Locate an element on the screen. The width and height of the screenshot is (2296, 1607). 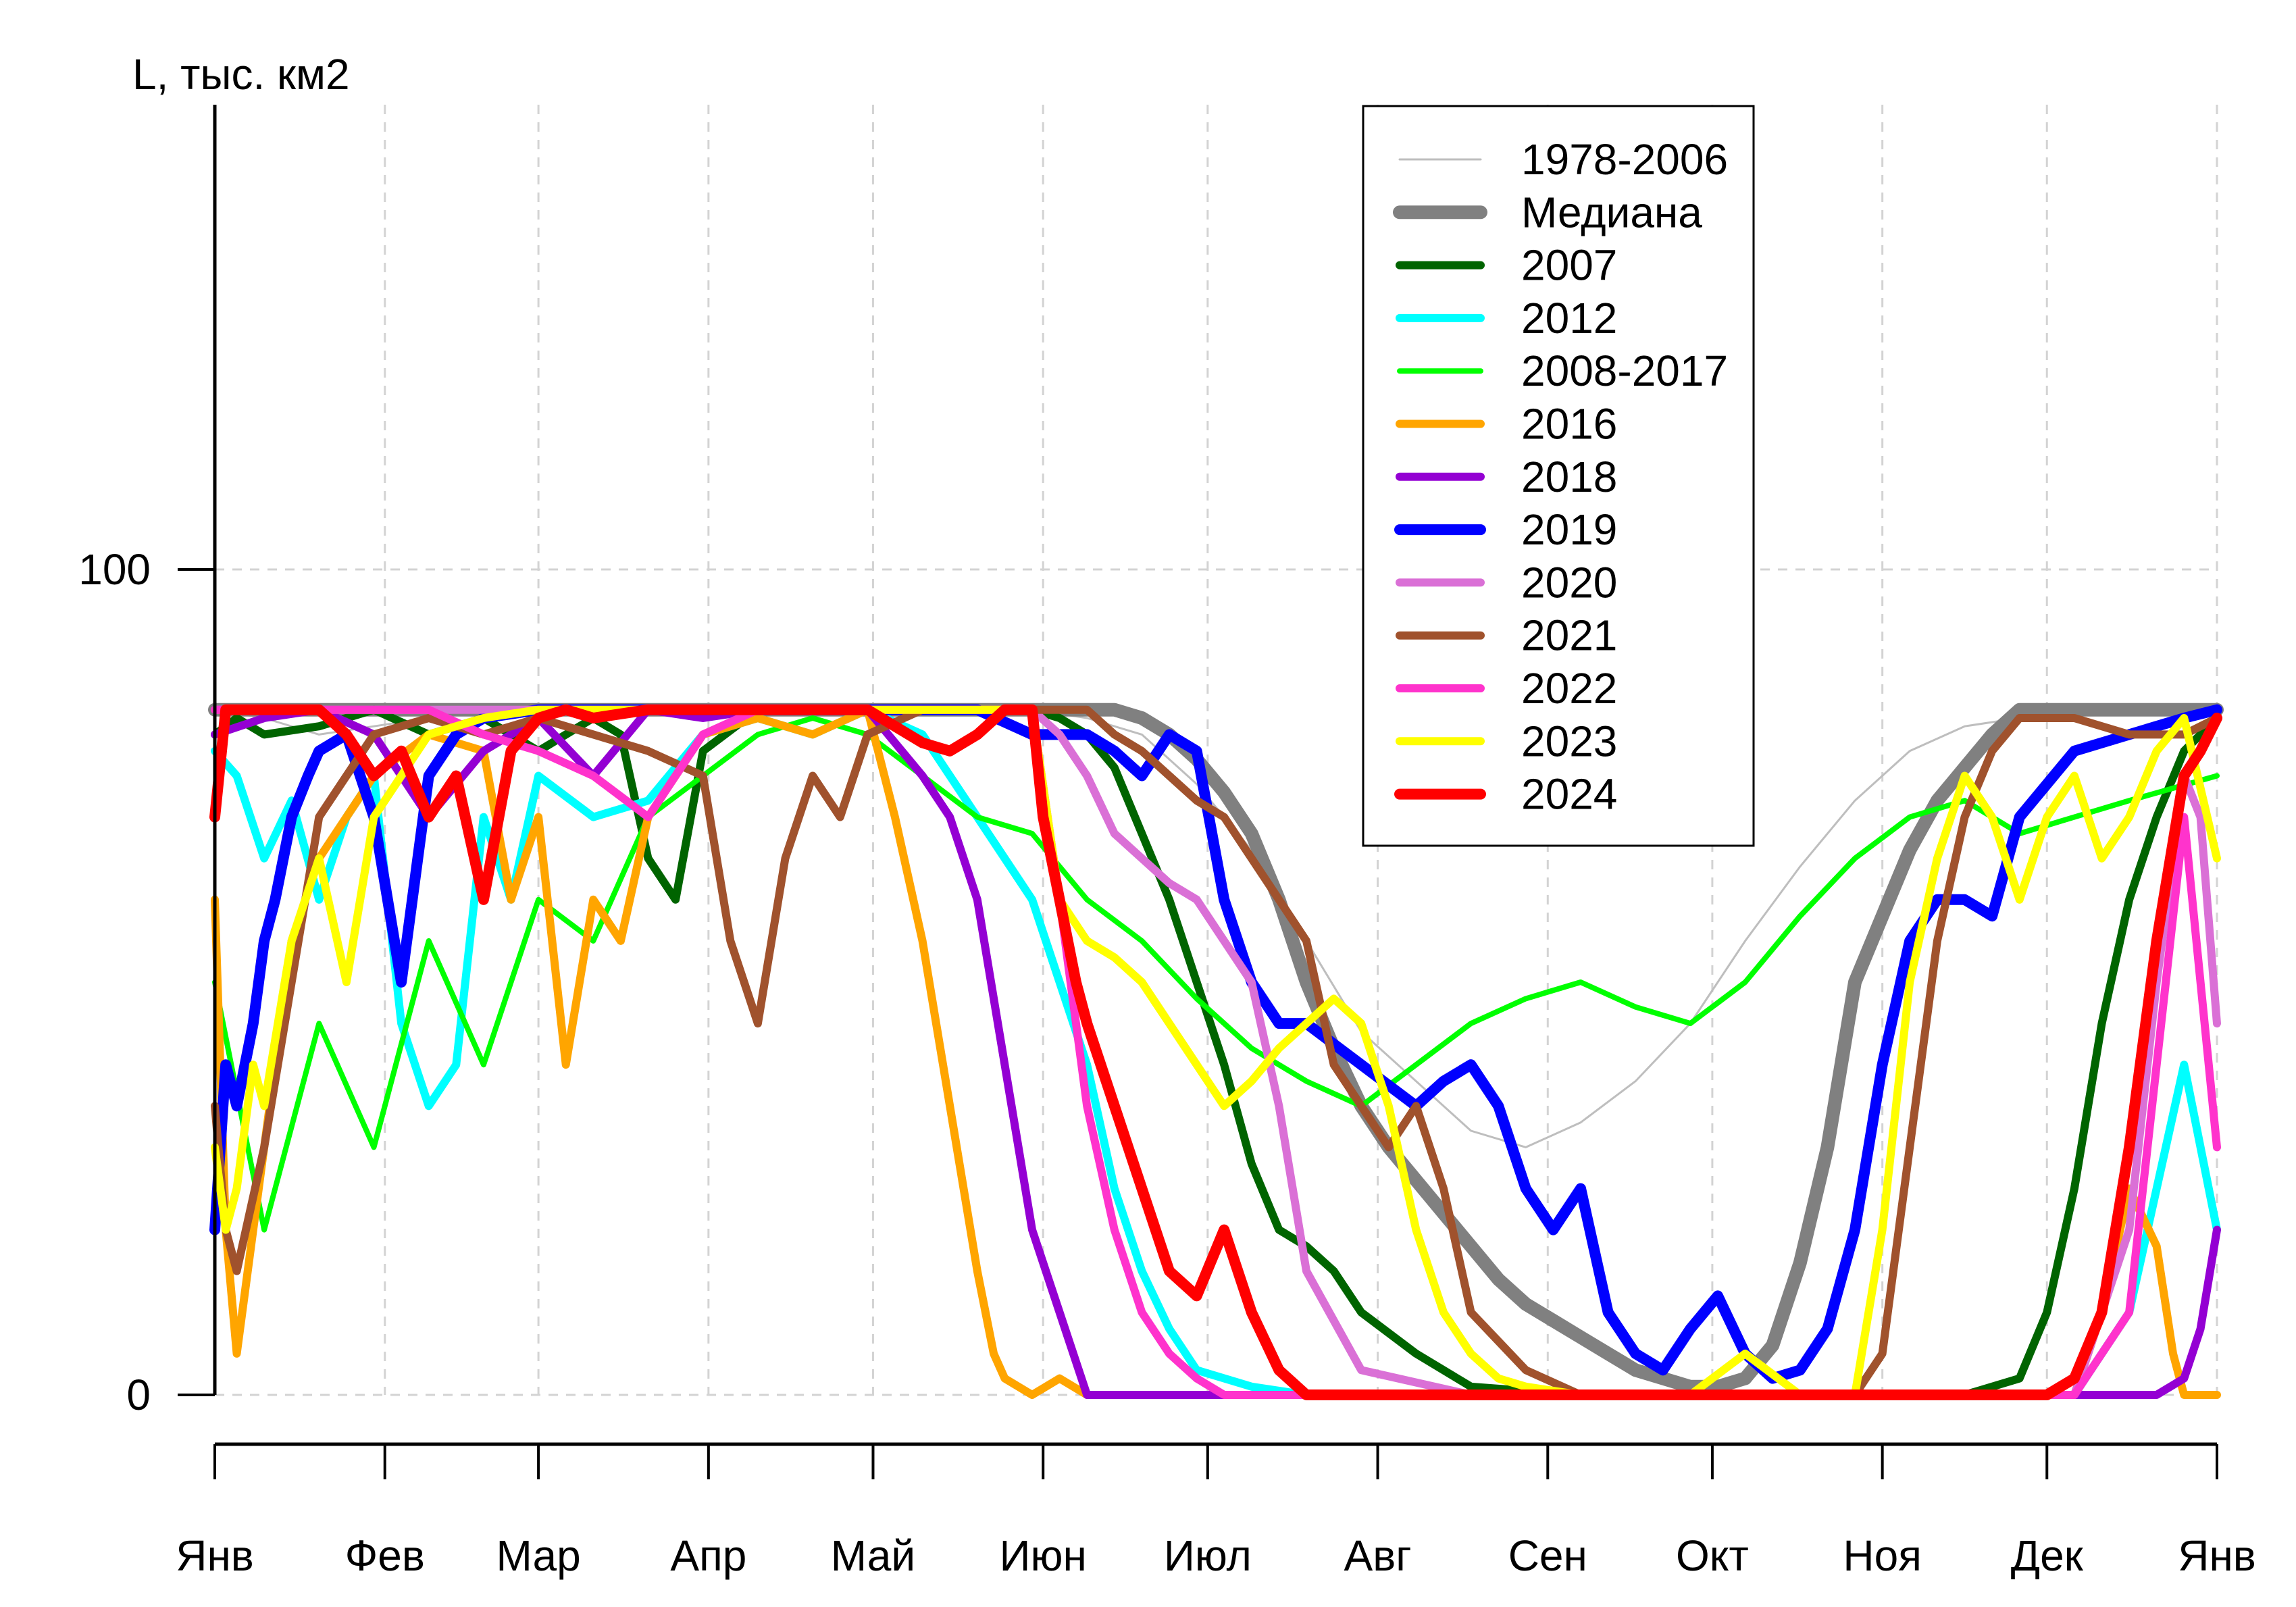
x-tick-label: Ноя is located at coordinates (1882, 1555).